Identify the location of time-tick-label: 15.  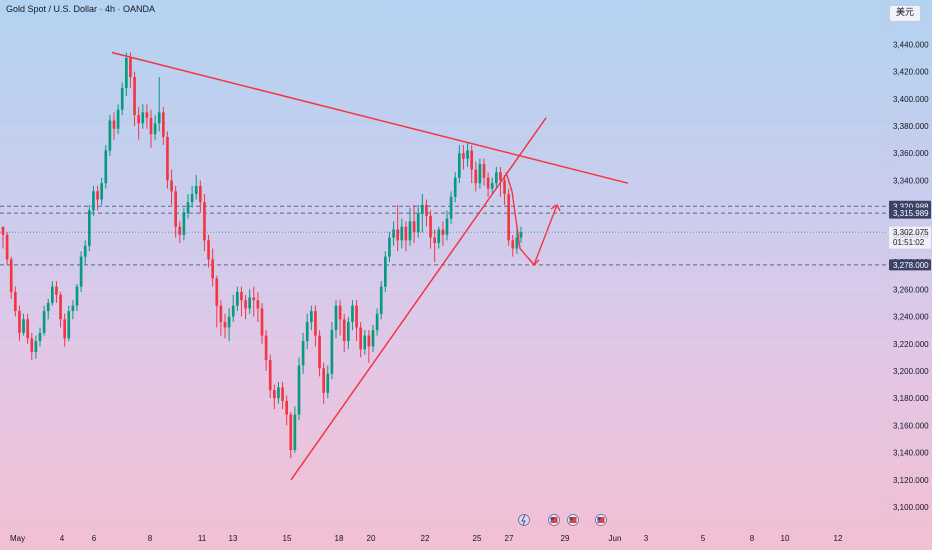
(287, 538).